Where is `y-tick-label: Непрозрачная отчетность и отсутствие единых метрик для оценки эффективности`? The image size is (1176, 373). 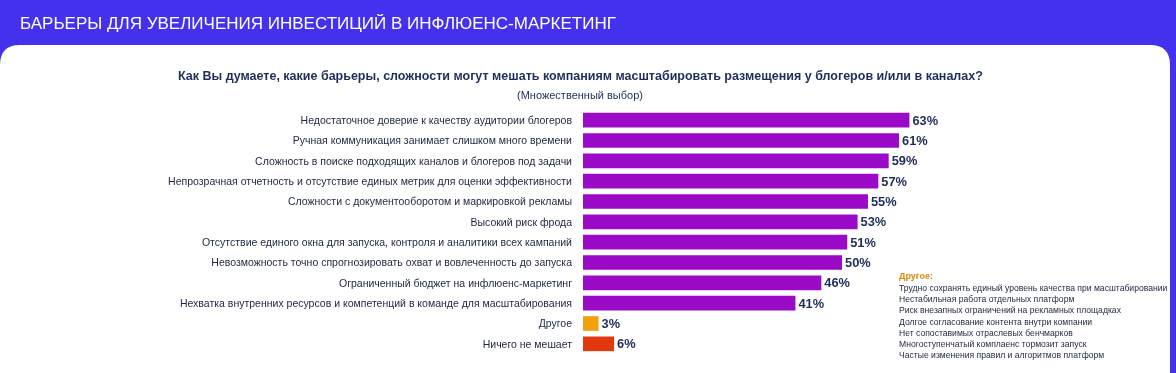
y-tick-label: Непрозрачная отчетность и отсутствие единых метрик для оценки эффективности is located at coordinates (370, 180).